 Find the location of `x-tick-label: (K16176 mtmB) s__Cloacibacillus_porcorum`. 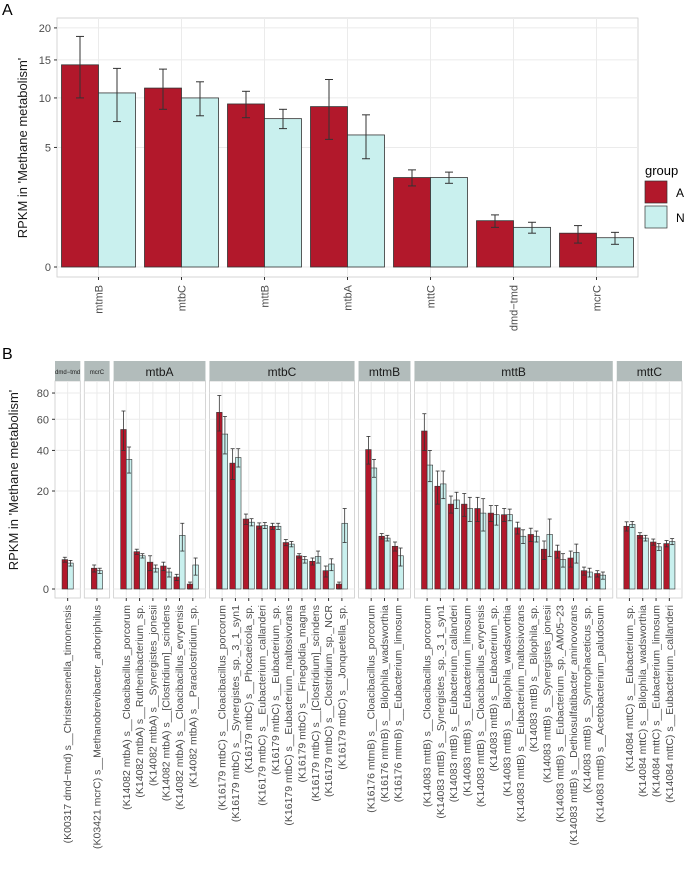

x-tick-label: (K16176 mtmB) s__Cloacibacillus_porcorum is located at coordinates (372, 709).